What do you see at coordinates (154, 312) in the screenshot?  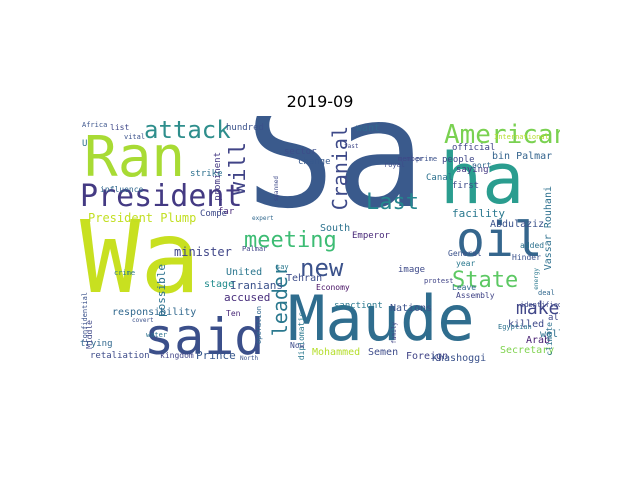 I see `cloud-word: responsibility` at bounding box center [154, 312].